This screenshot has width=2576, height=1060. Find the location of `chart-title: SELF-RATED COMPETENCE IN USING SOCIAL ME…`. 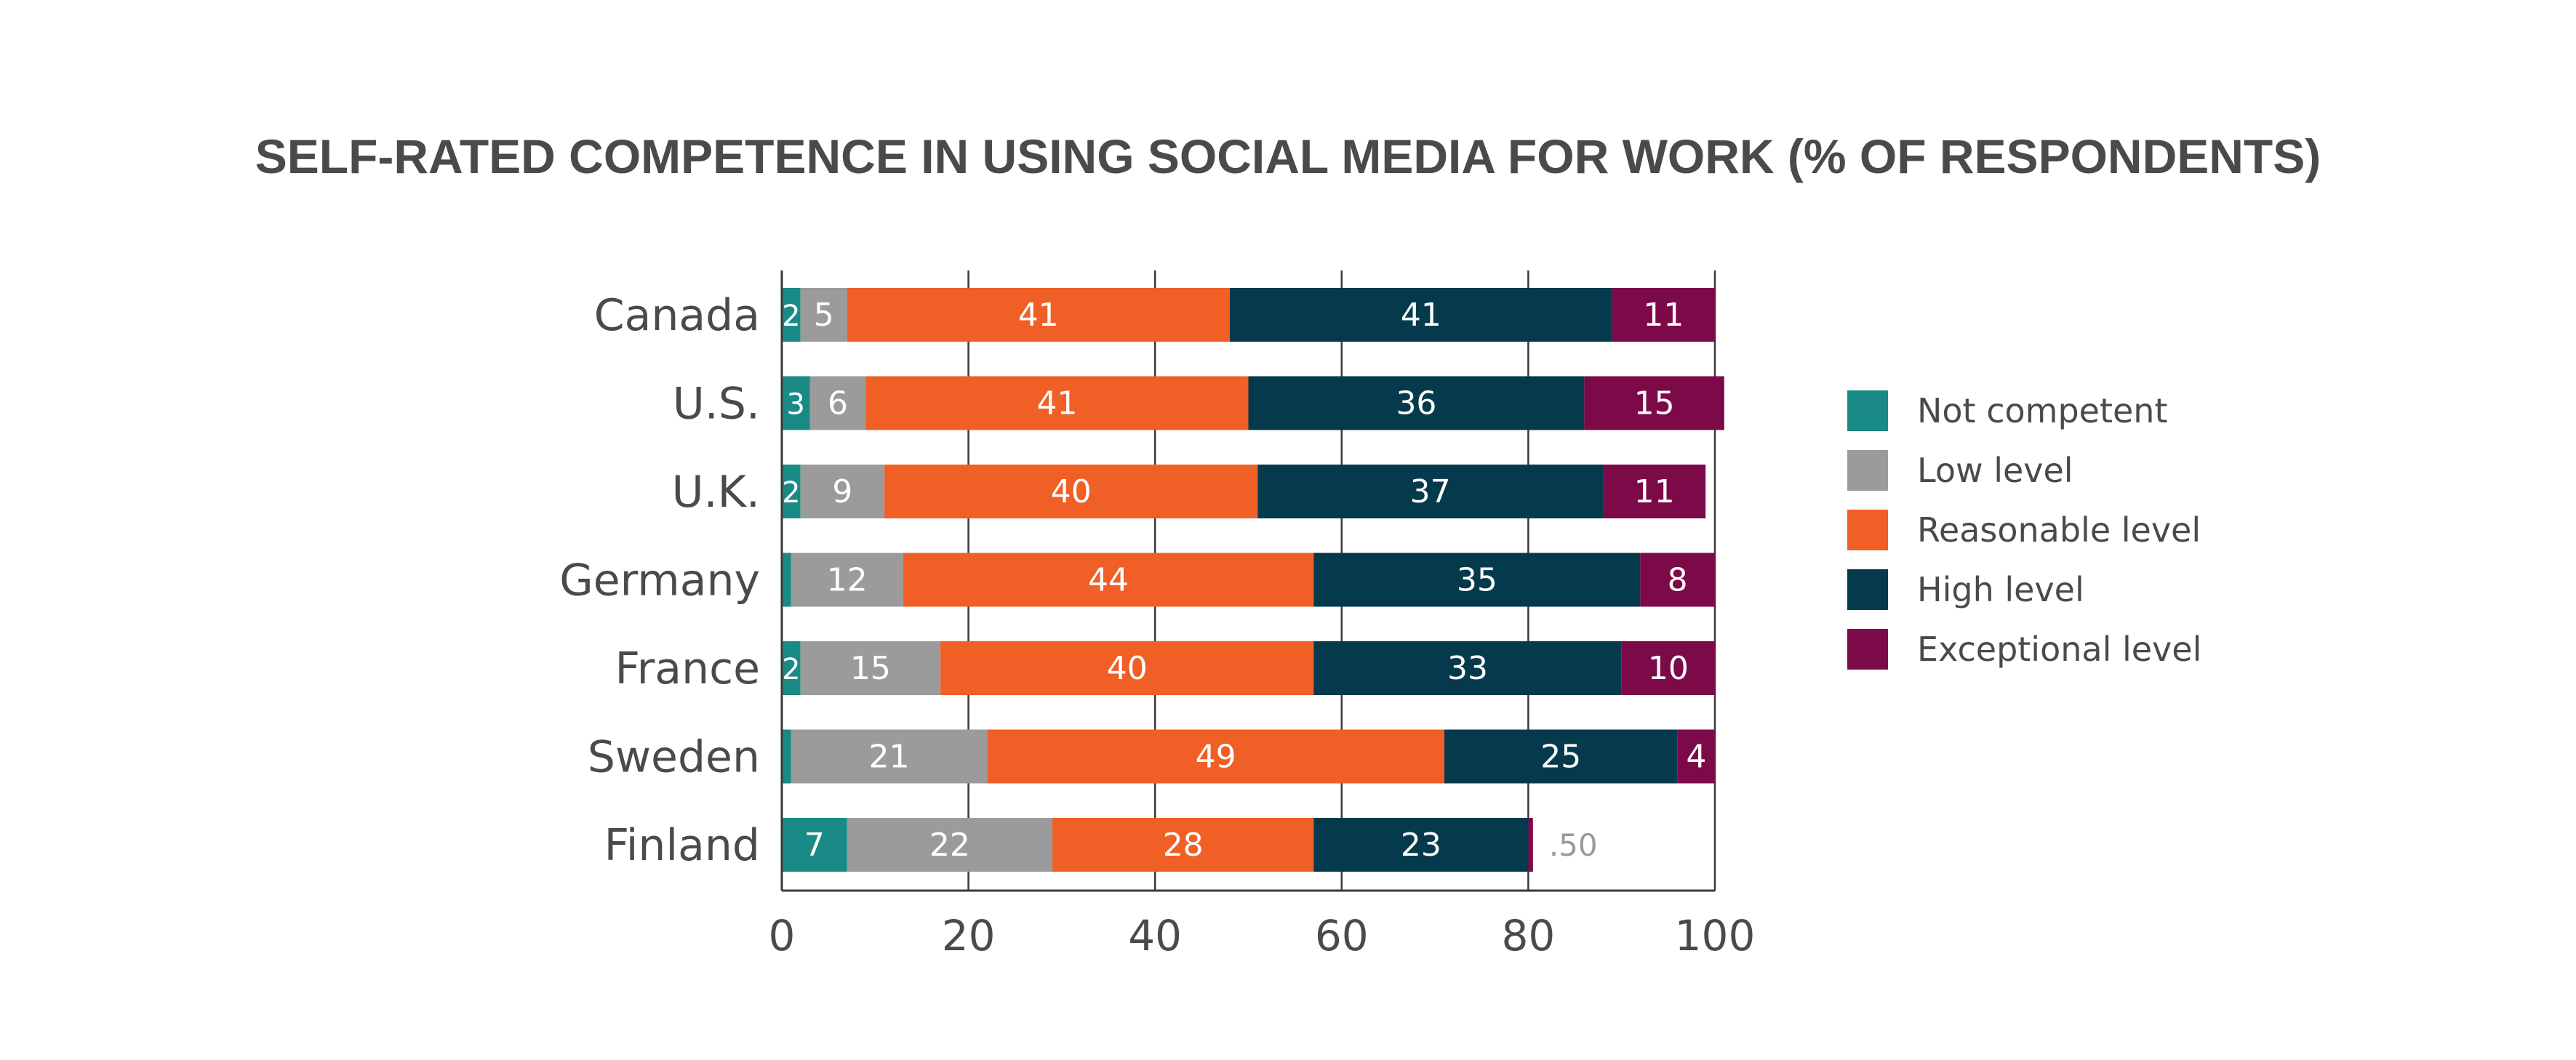

chart-title: SELF-RATED COMPETENCE IN USING SOCIAL ME… is located at coordinates (1288, 156).